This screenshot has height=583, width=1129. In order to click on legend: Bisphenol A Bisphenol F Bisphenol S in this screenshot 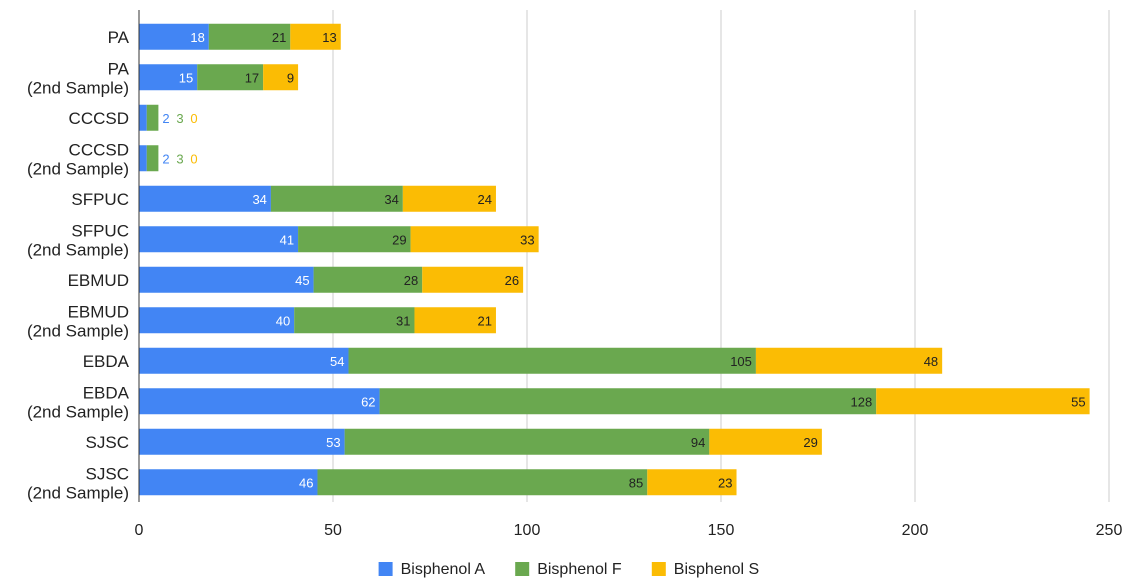, I will do `click(568, 569)`.